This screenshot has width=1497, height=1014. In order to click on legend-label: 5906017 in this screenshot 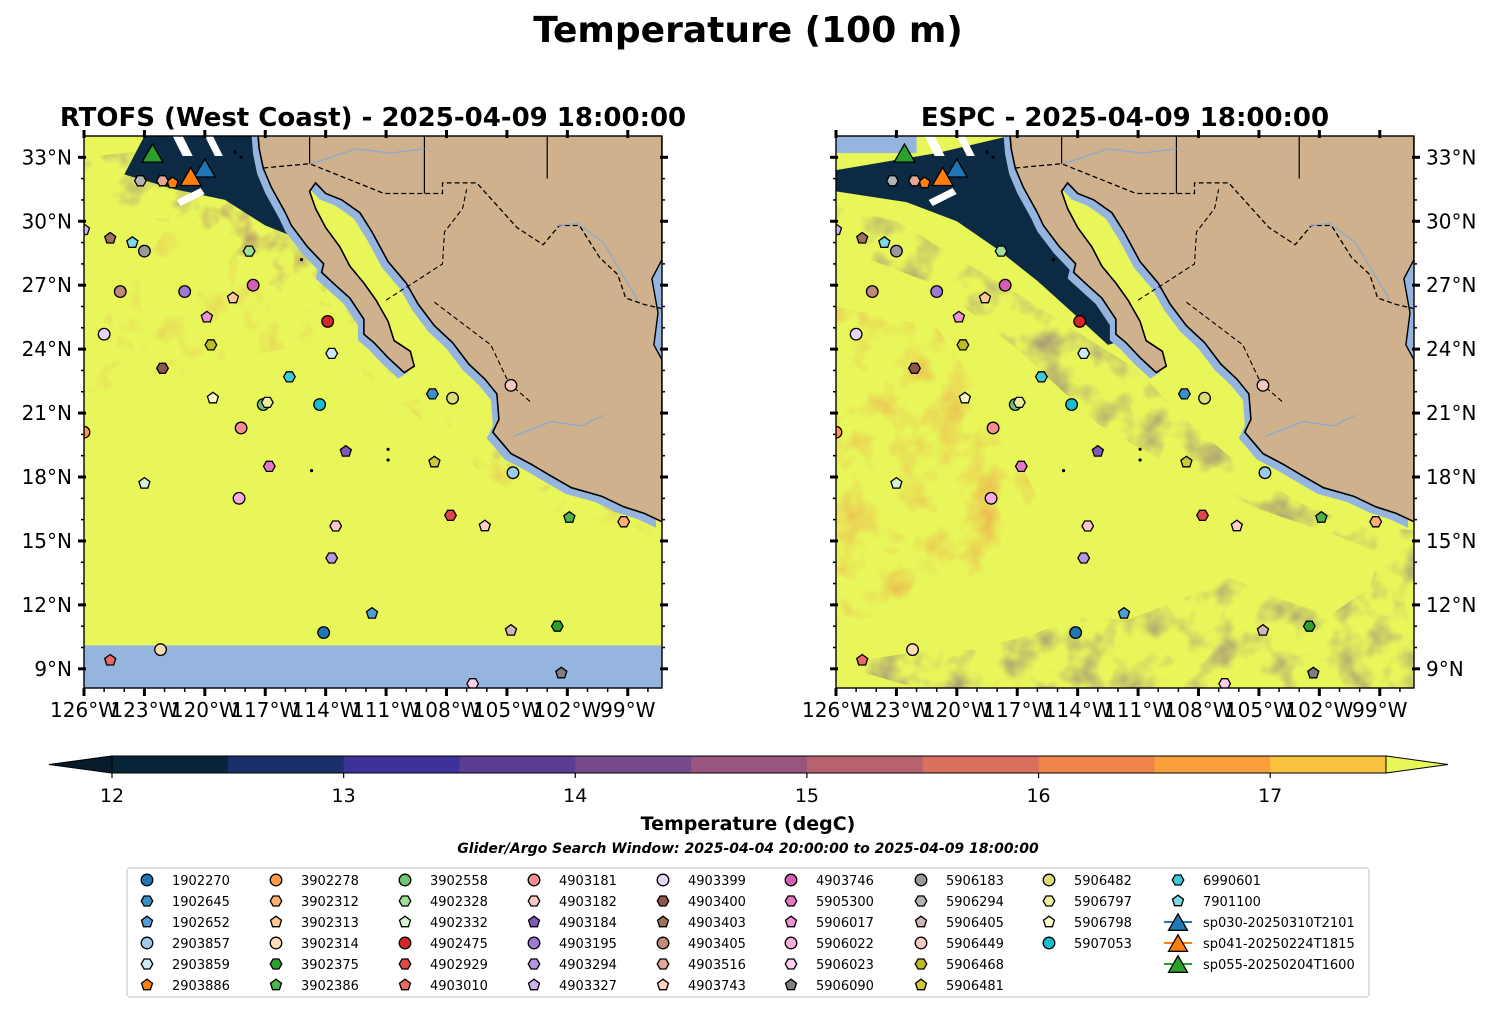, I will do `click(845, 923)`.